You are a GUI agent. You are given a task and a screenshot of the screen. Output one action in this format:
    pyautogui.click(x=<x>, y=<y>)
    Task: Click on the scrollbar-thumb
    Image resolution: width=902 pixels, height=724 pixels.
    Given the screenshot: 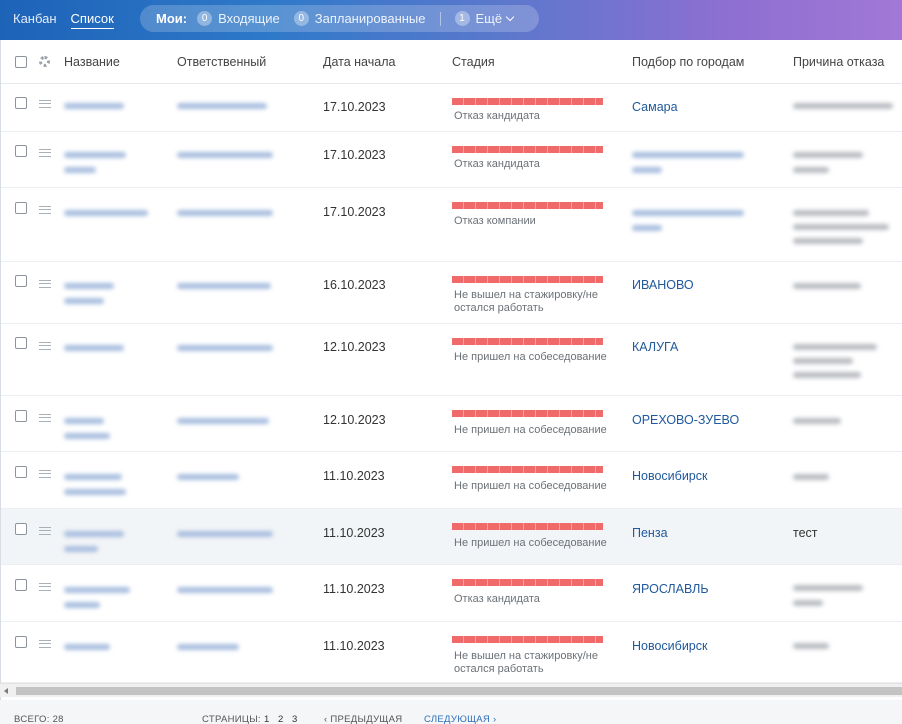 What is the action you would take?
    pyautogui.click(x=459, y=691)
    